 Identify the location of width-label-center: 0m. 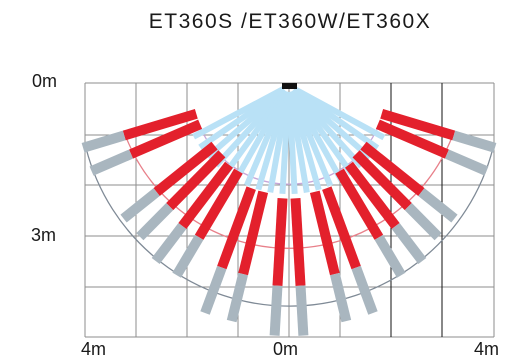
(286, 349).